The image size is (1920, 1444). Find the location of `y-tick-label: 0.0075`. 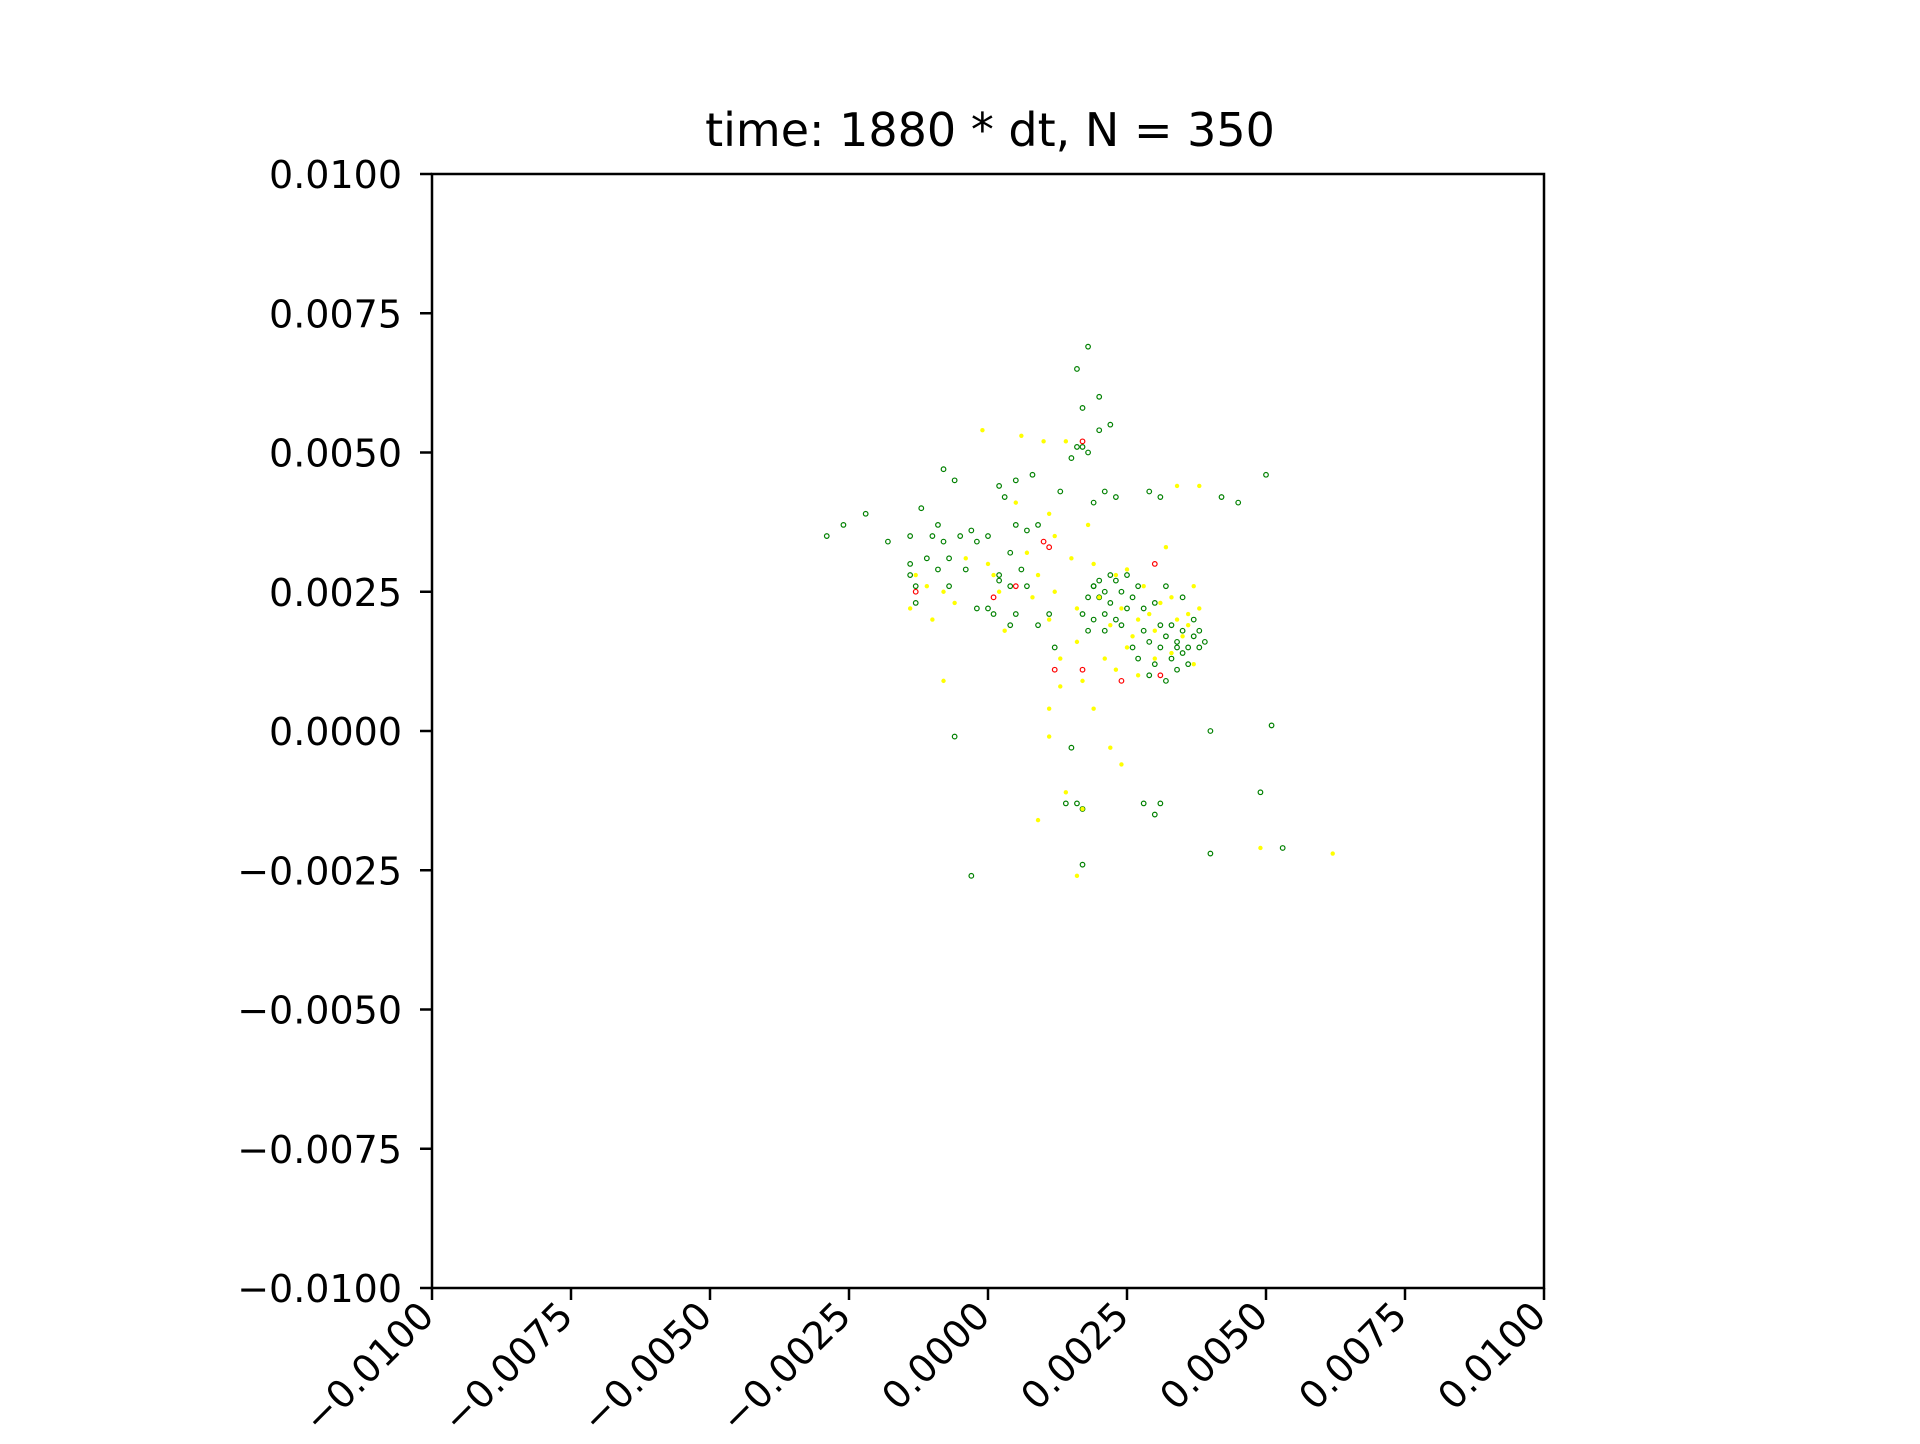

y-tick-label: 0.0075 is located at coordinates (335, 314).